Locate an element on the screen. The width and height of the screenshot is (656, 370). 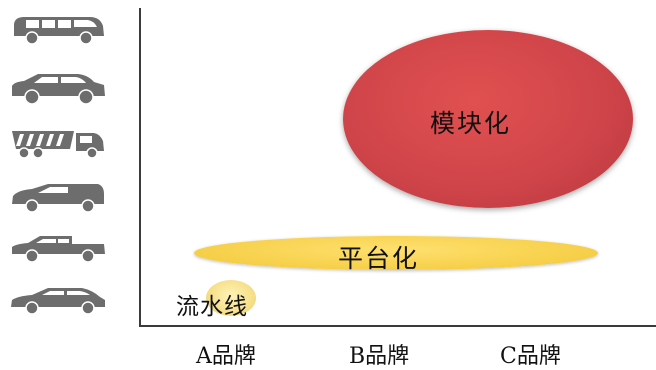
pipeline-label: 流水线 is located at coordinates (212, 307).